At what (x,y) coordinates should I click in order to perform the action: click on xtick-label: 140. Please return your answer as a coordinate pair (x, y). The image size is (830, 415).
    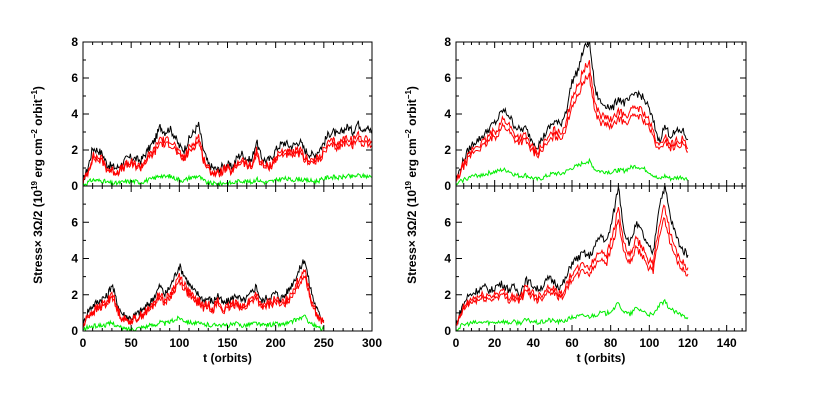
    Looking at the image, I should click on (727, 343).